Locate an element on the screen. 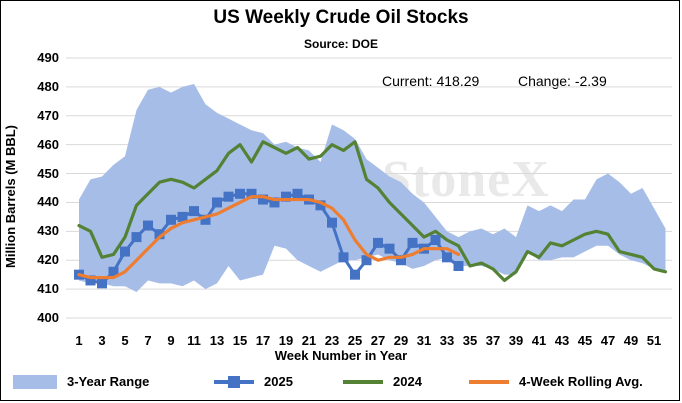  x-tick-label: 29 is located at coordinates (401, 340).